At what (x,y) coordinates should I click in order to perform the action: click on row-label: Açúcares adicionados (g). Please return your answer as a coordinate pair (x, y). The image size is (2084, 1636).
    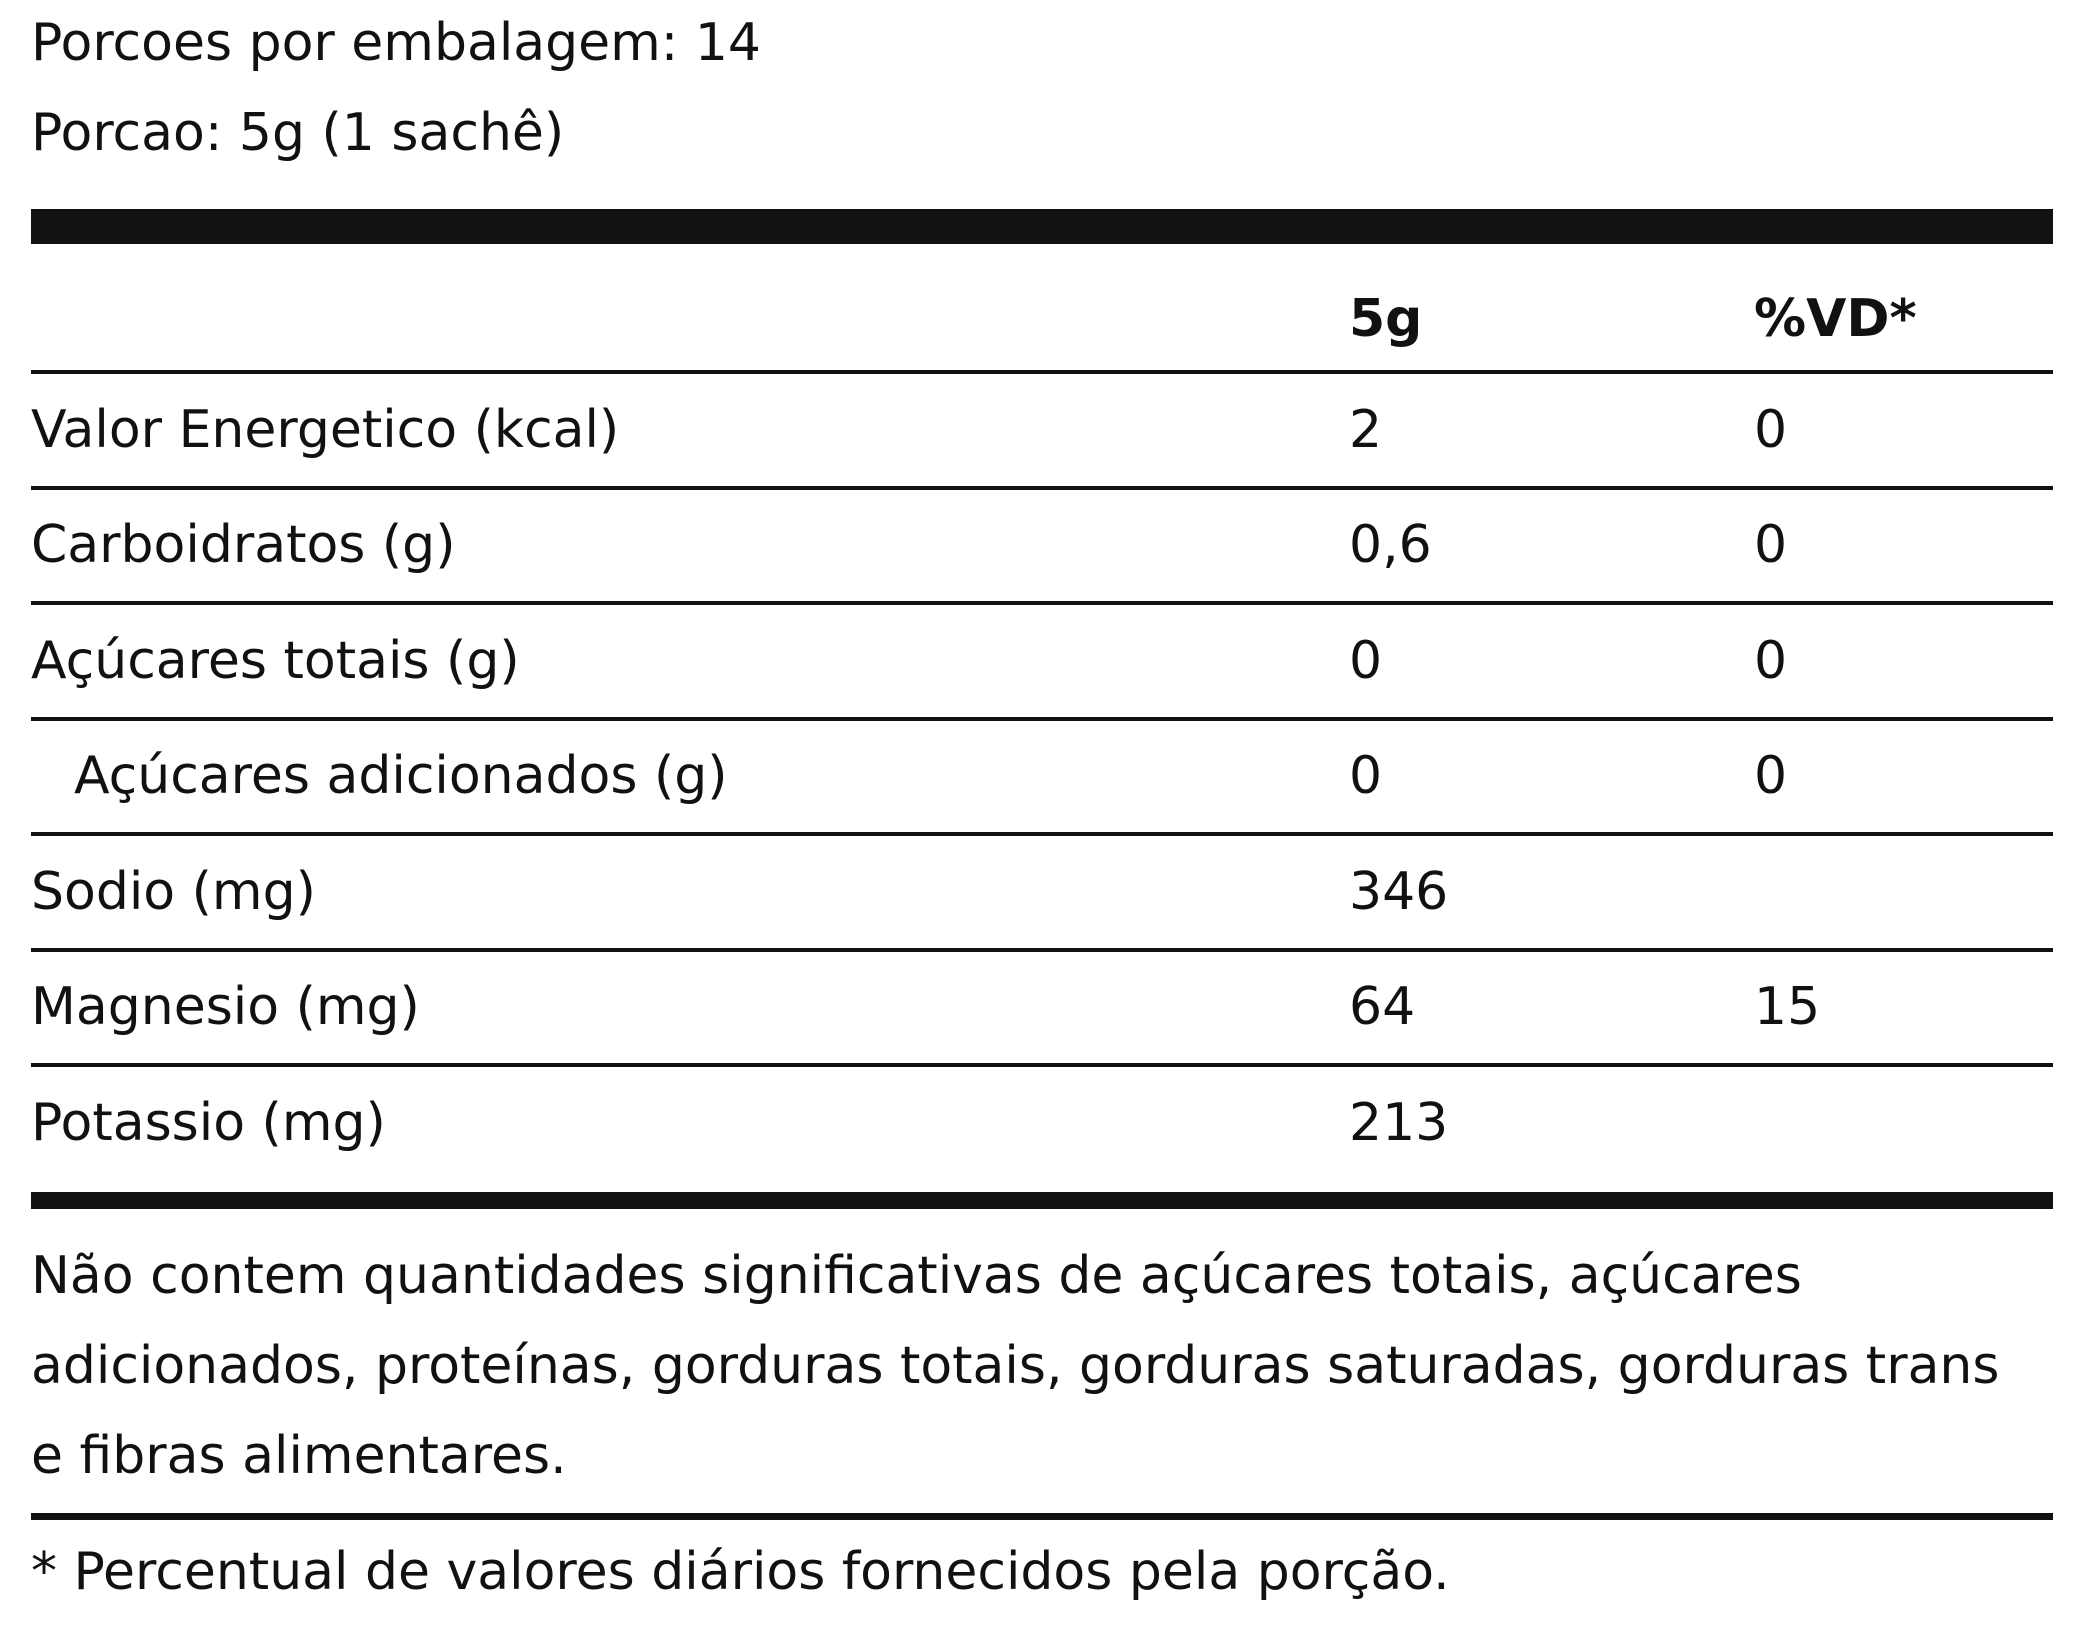
    Looking at the image, I should click on (401, 776).